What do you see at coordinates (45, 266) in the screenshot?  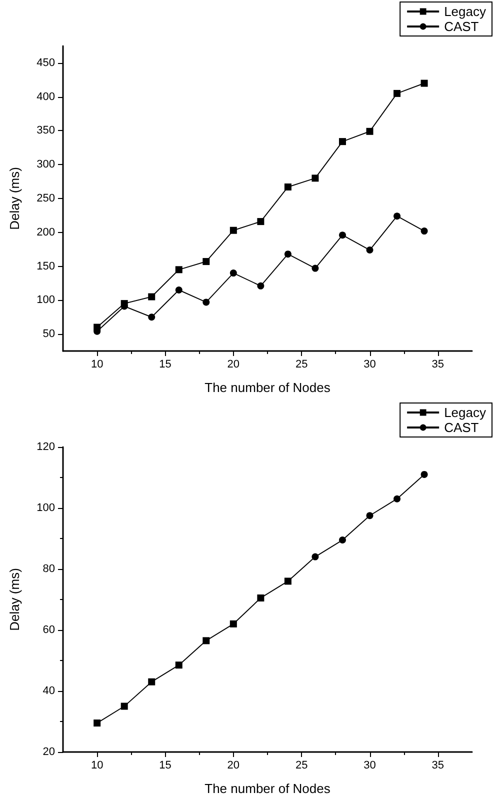 I see `y-tick-label: 150` at bounding box center [45, 266].